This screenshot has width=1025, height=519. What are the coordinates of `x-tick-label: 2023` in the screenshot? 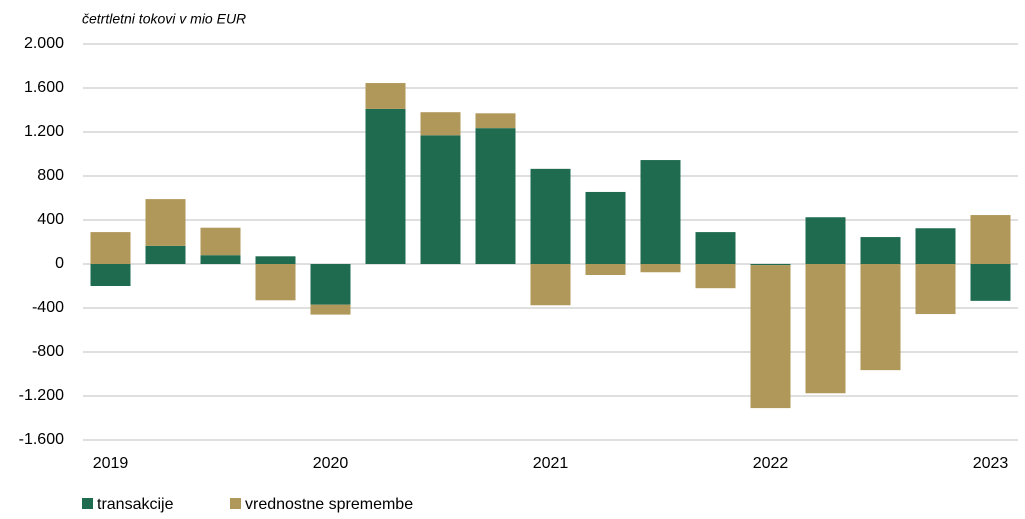 It's located at (991, 463).